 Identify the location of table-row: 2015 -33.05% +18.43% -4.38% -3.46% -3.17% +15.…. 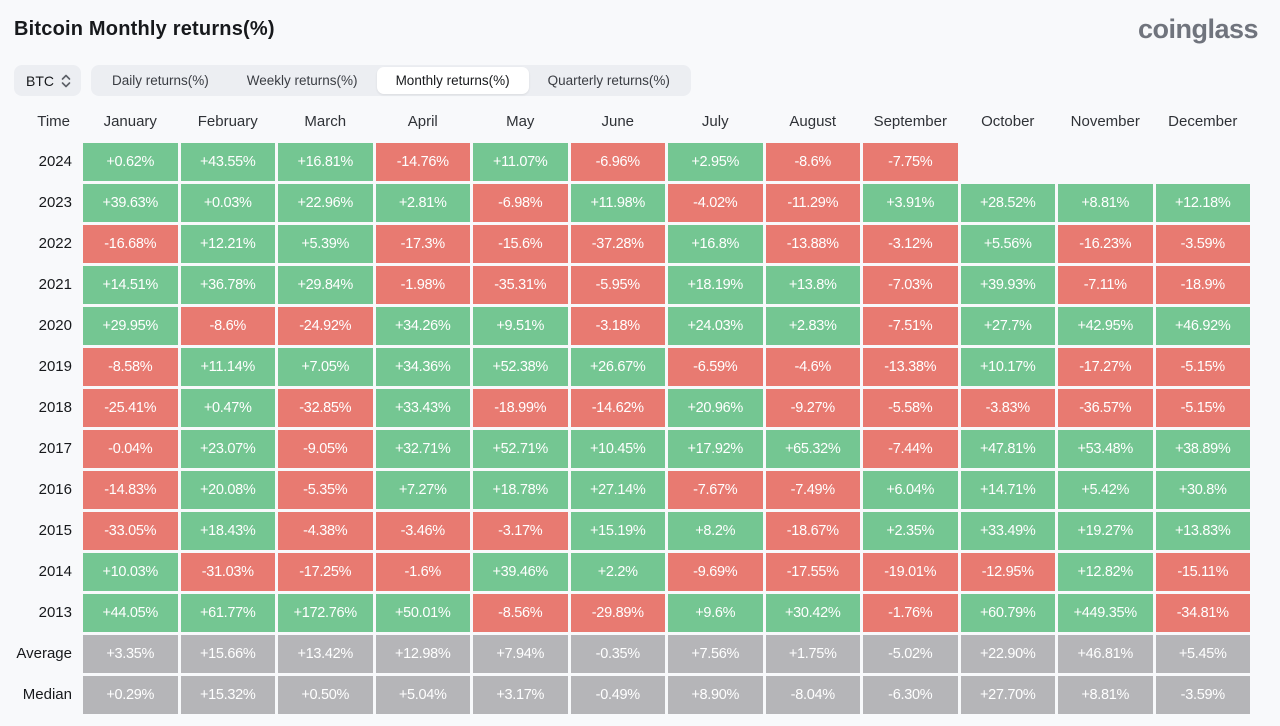
(632, 531).